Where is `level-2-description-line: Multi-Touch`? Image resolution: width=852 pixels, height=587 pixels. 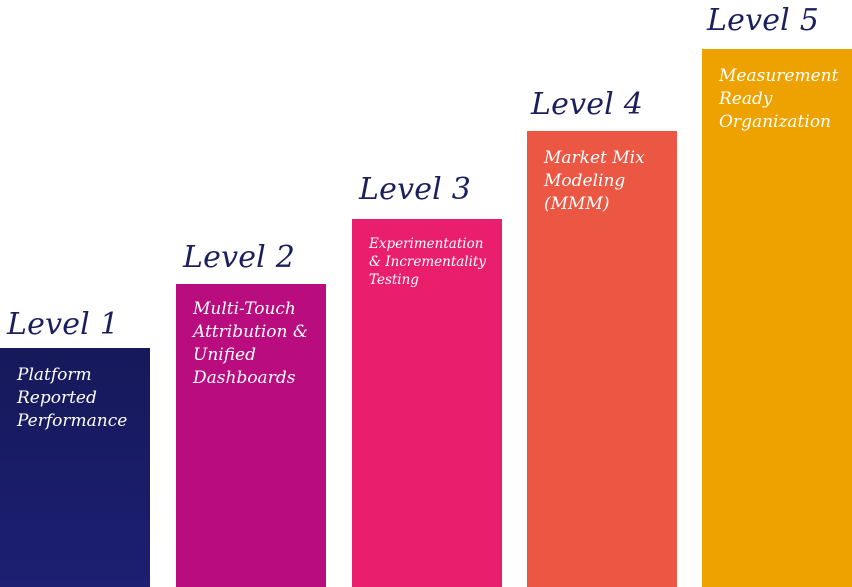 level-2-description-line: Multi-Touch is located at coordinates (244, 309).